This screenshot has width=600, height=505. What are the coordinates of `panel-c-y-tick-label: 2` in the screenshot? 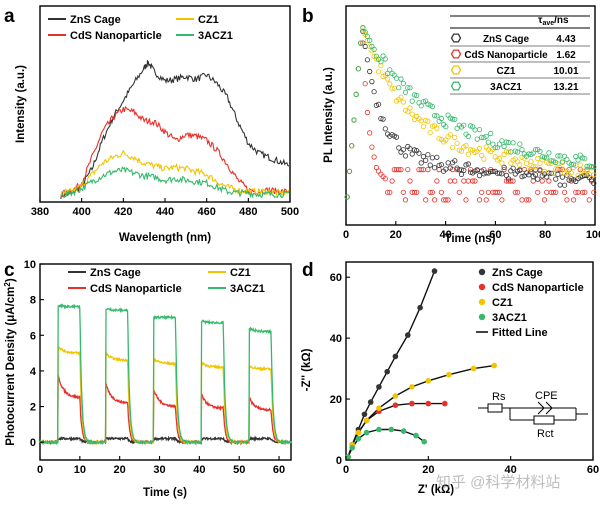 It's located at (33, 408).